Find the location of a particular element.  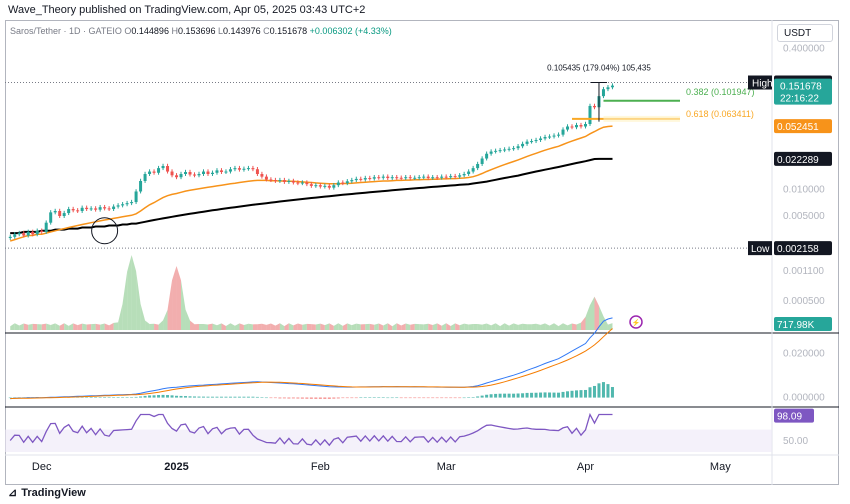

price-tick-label: 0.010000 is located at coordinates (804, 190).